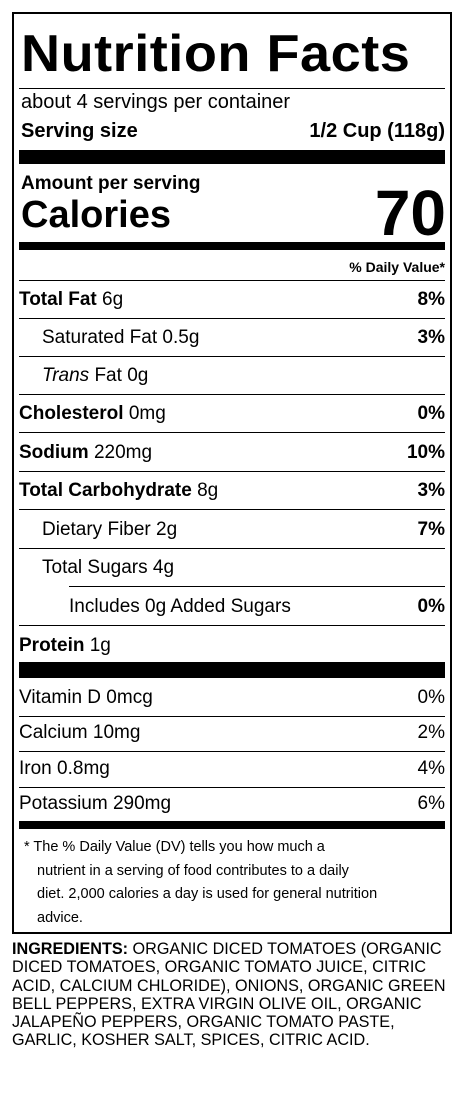 Image resolution: width=466 pixels, height=1116 pixels. Describe the element at coordinates (66, 375) in the screenshot. I see `nutrient-name-italic: Trans` at that location.